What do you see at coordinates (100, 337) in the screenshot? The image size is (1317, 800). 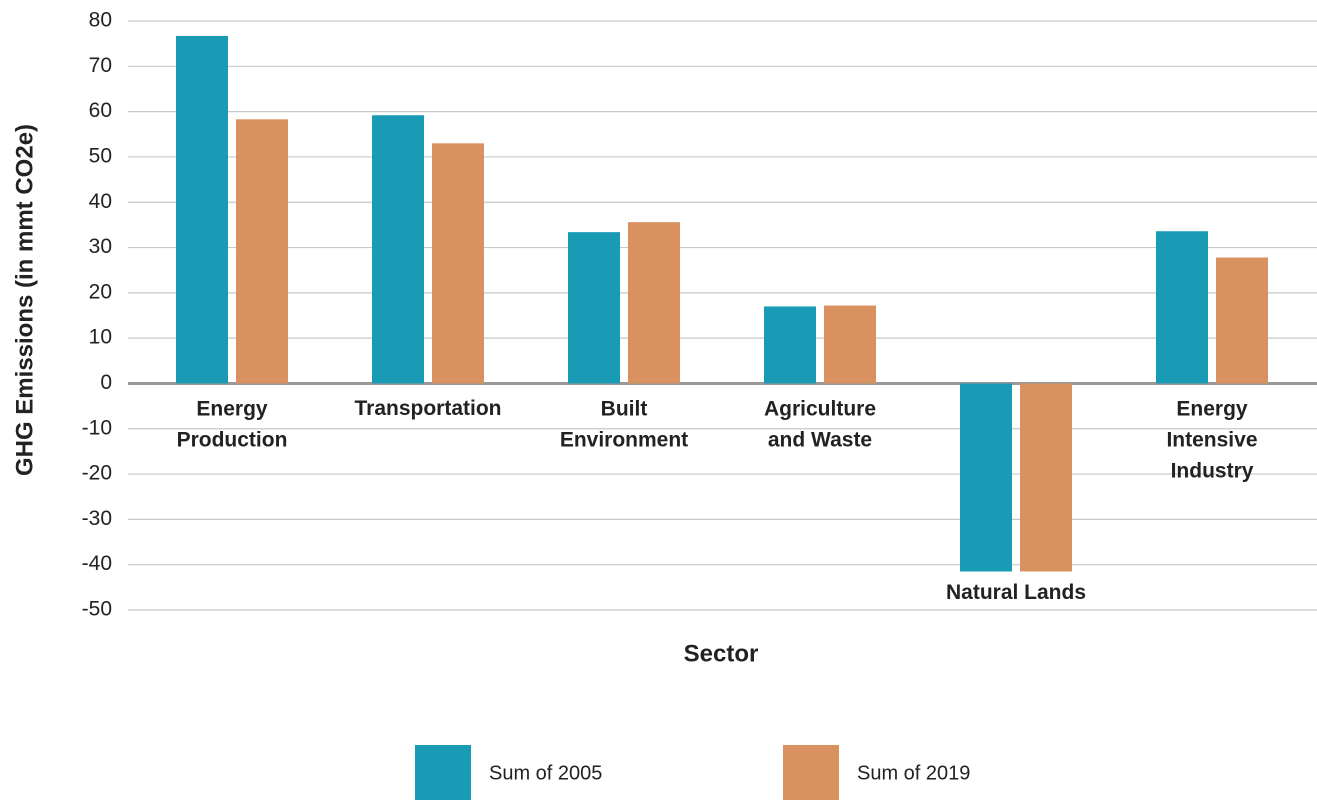 I see `y-tick-label: 10` at bounding box center [100, 337].